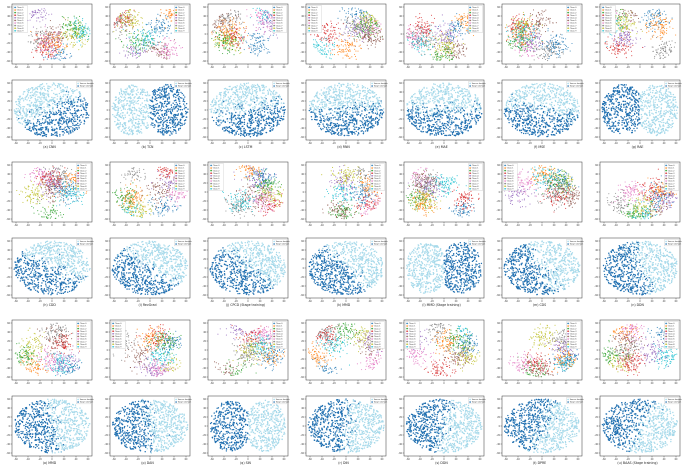 The image size is (685, 472). What do you see at coordinates (106, 137) in the screenshot?
I see `y-tick-label: -60` at bounding box center [106, 137].